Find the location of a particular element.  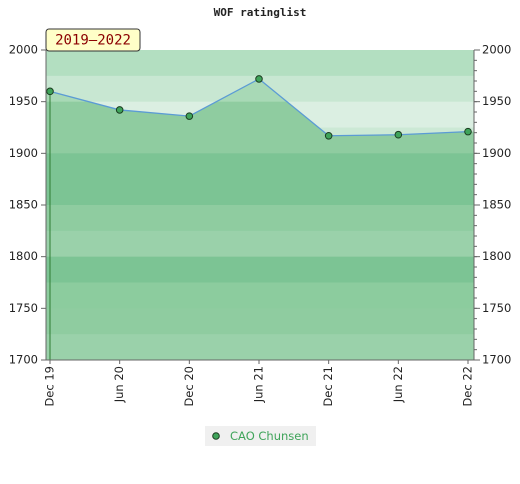

x-tick-label: Dec 20 is located at coordinates (189, 386).